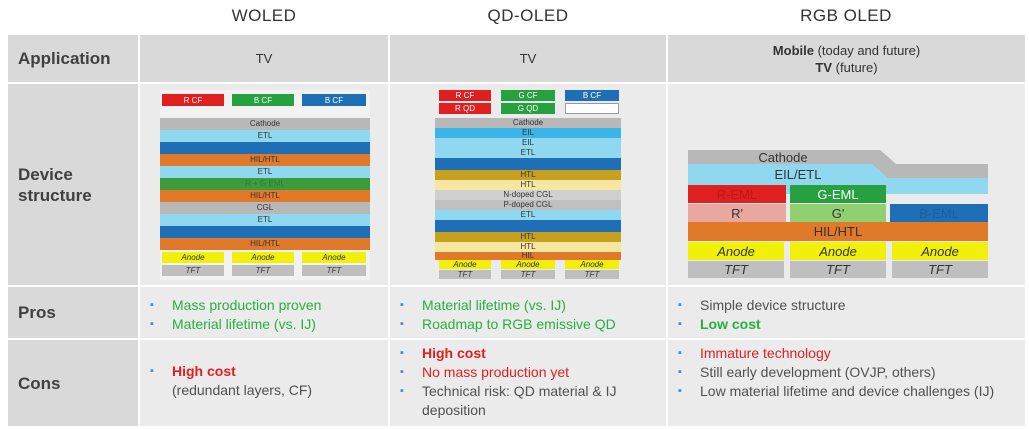 The height and width of the screenshot is (429, 1029). What do you see at coordinates (533, 324) in the screenshot?
I see `pros-qdoled-item-2: Roadmap to RGB emissive QD` at bounding box center [533, 324].